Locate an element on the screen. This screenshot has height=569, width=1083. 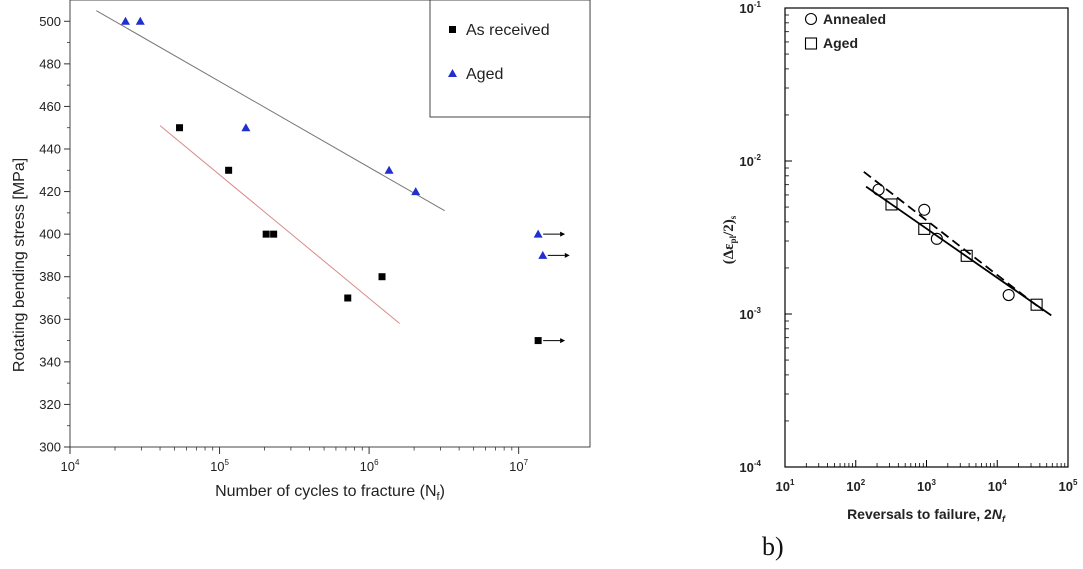
x-tick-label-2-exp: 3 is located at coordinates (934, 482).